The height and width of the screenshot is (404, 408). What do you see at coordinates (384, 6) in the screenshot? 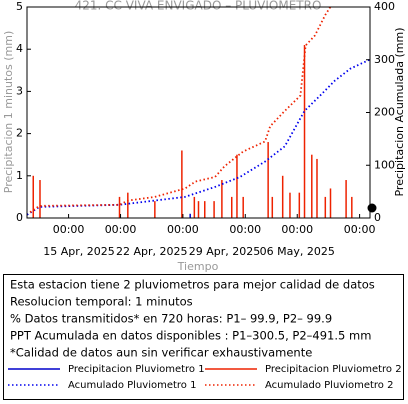
I see `y2-tick-label: 400` at bounding box center [384, 6].